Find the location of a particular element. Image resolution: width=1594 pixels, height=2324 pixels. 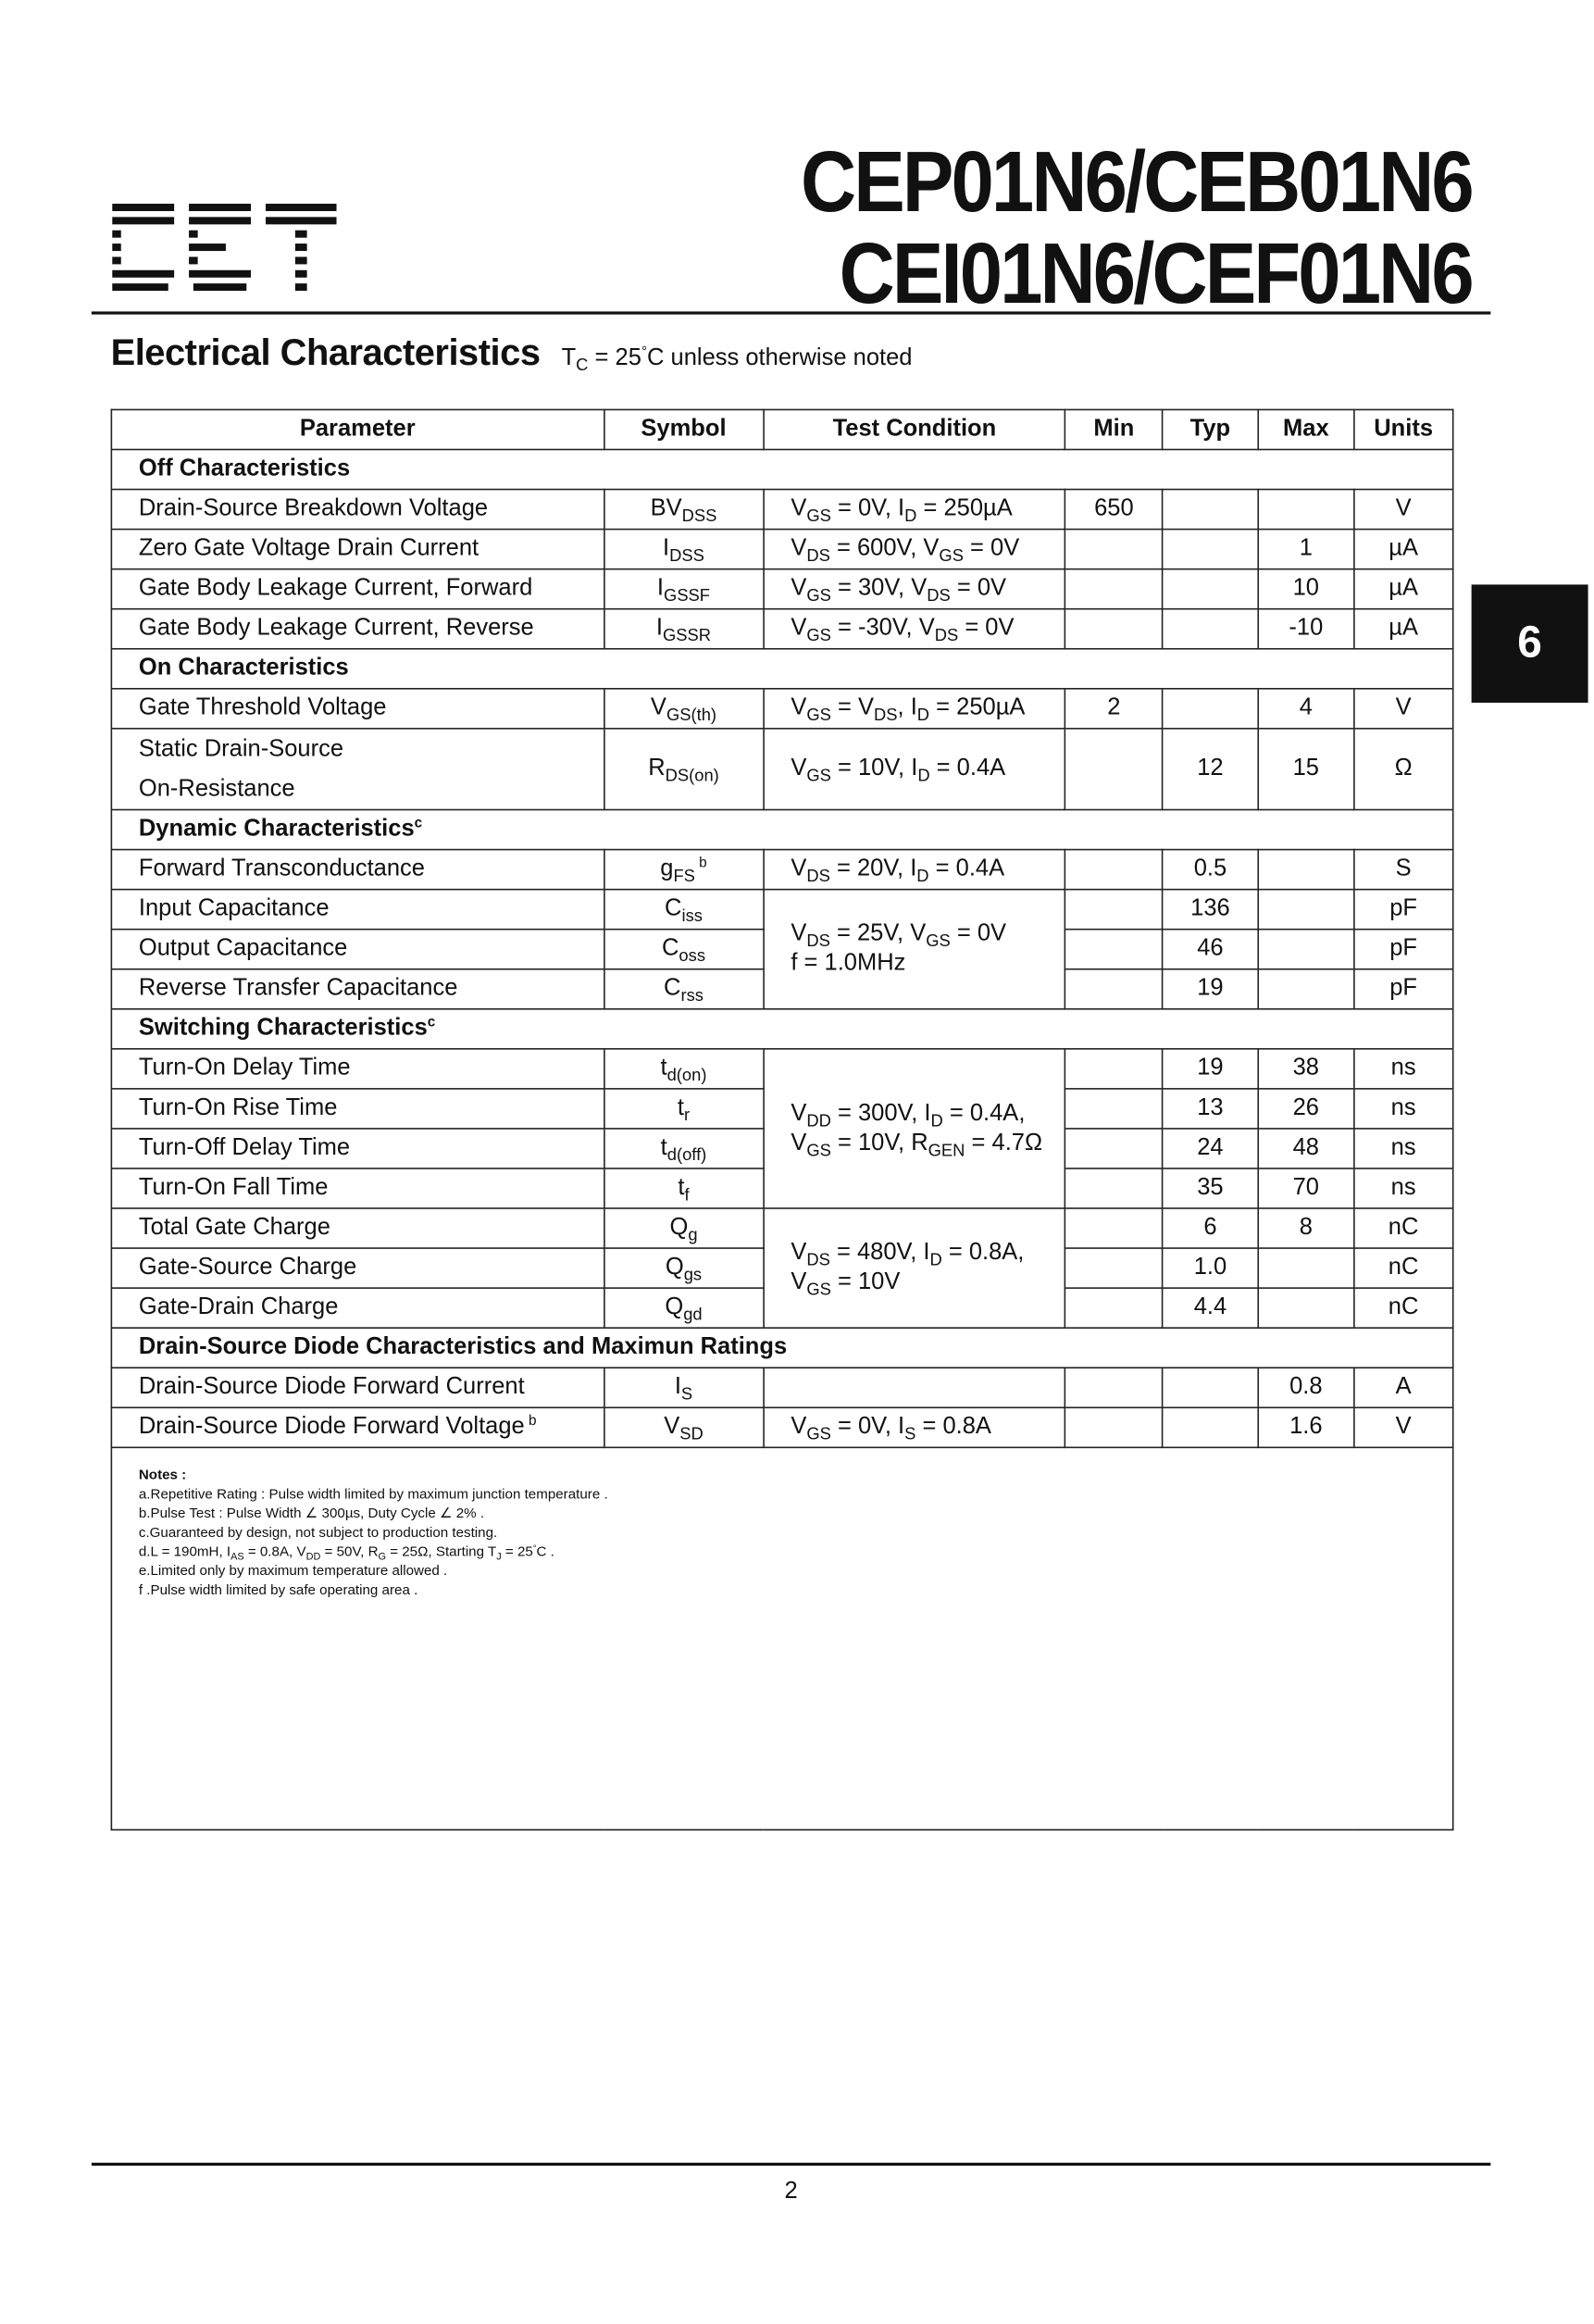

symbol-cell: Qg is located at coordinates (684, 1228).